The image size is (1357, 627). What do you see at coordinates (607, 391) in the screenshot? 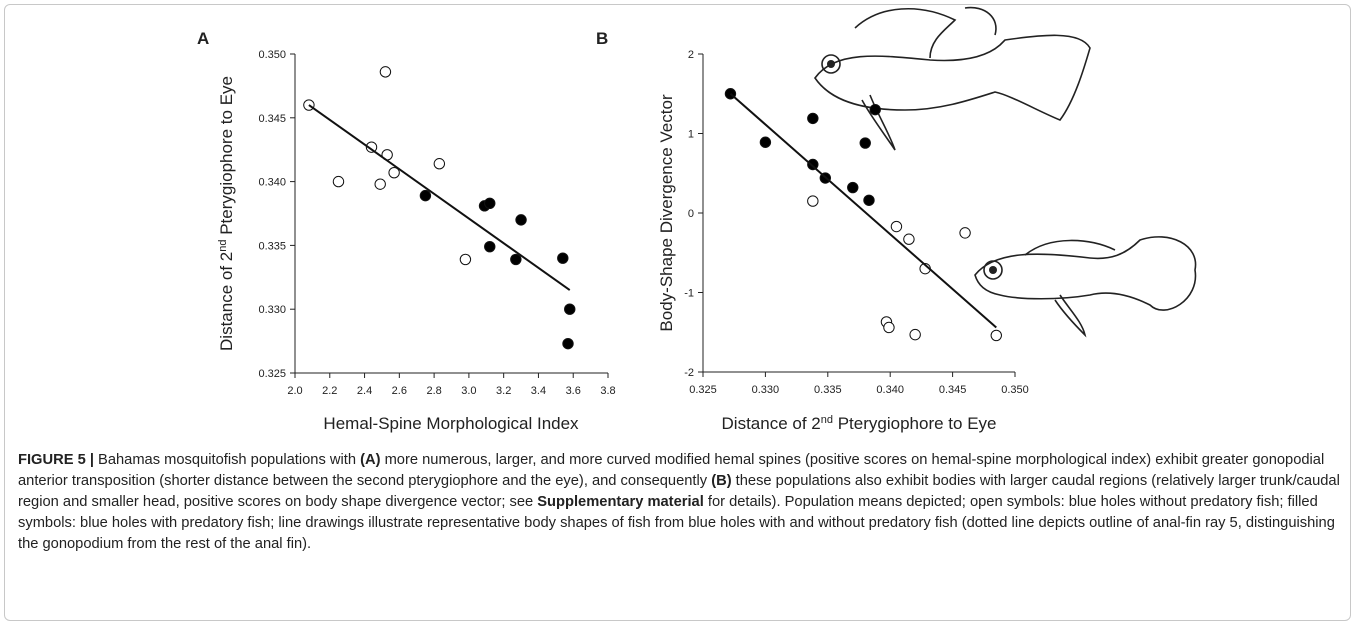
I see `x-tick-label: 3.8` at bounding box center [607, 391].